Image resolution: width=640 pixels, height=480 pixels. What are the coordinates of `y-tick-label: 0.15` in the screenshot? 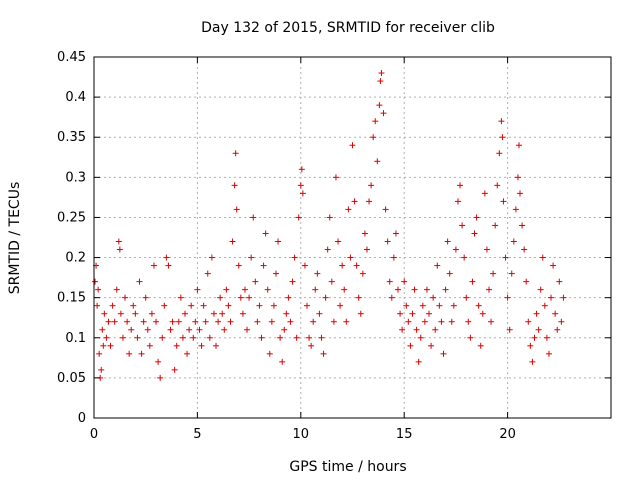 It's located at (71, 298).